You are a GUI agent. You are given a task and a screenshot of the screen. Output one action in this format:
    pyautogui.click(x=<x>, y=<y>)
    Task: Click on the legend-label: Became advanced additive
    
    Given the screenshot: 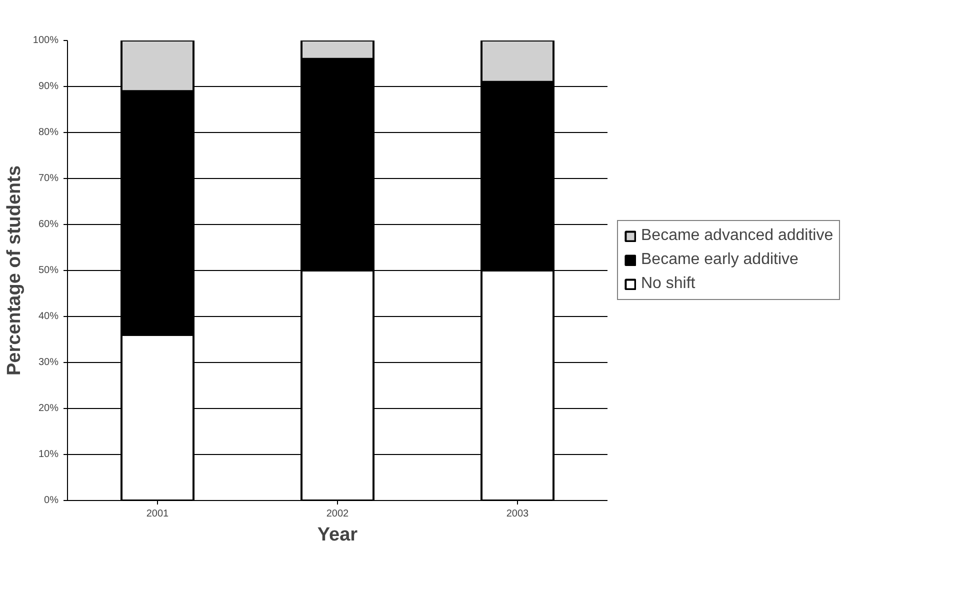 What is the action you would take?
    pyautogui.click(x=737, y=236)
    